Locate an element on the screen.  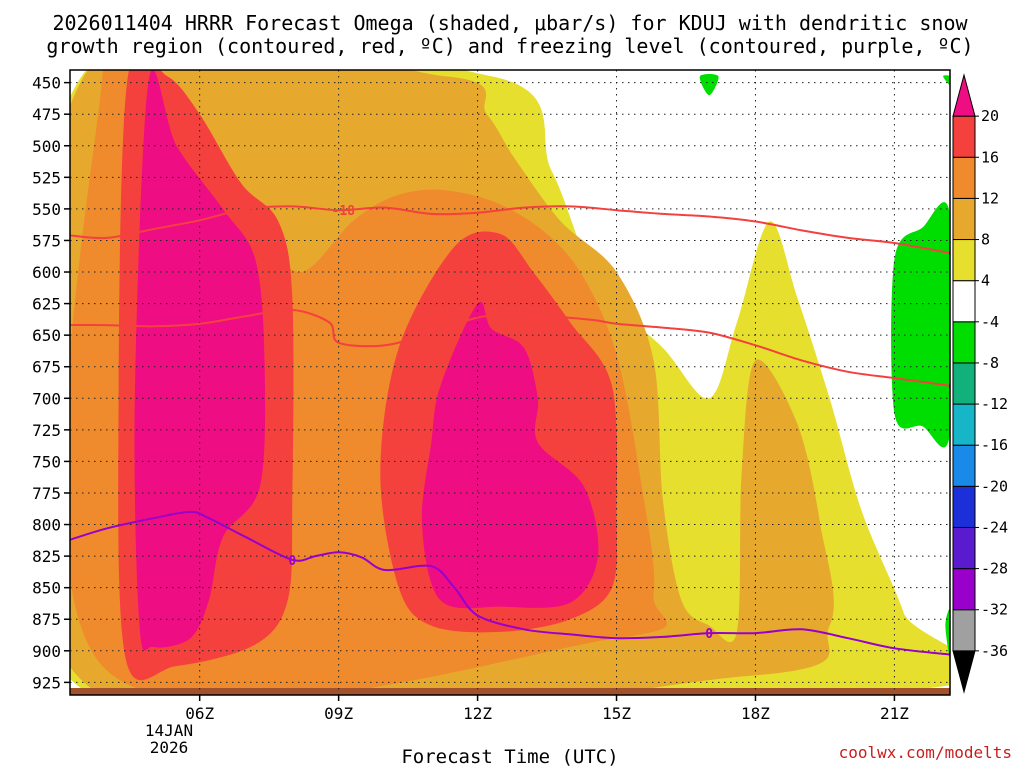
x-axis: 06Z 09Z 12Z 15Z 18Z 21Z is located at coordinates (547, 709).